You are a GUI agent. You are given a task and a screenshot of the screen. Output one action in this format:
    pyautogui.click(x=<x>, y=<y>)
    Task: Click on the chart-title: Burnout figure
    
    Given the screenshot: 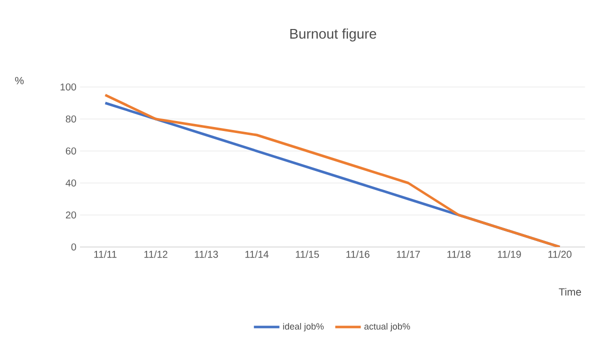 What is the action you would take?
    pyautogui.click(x=333, y=35)
    